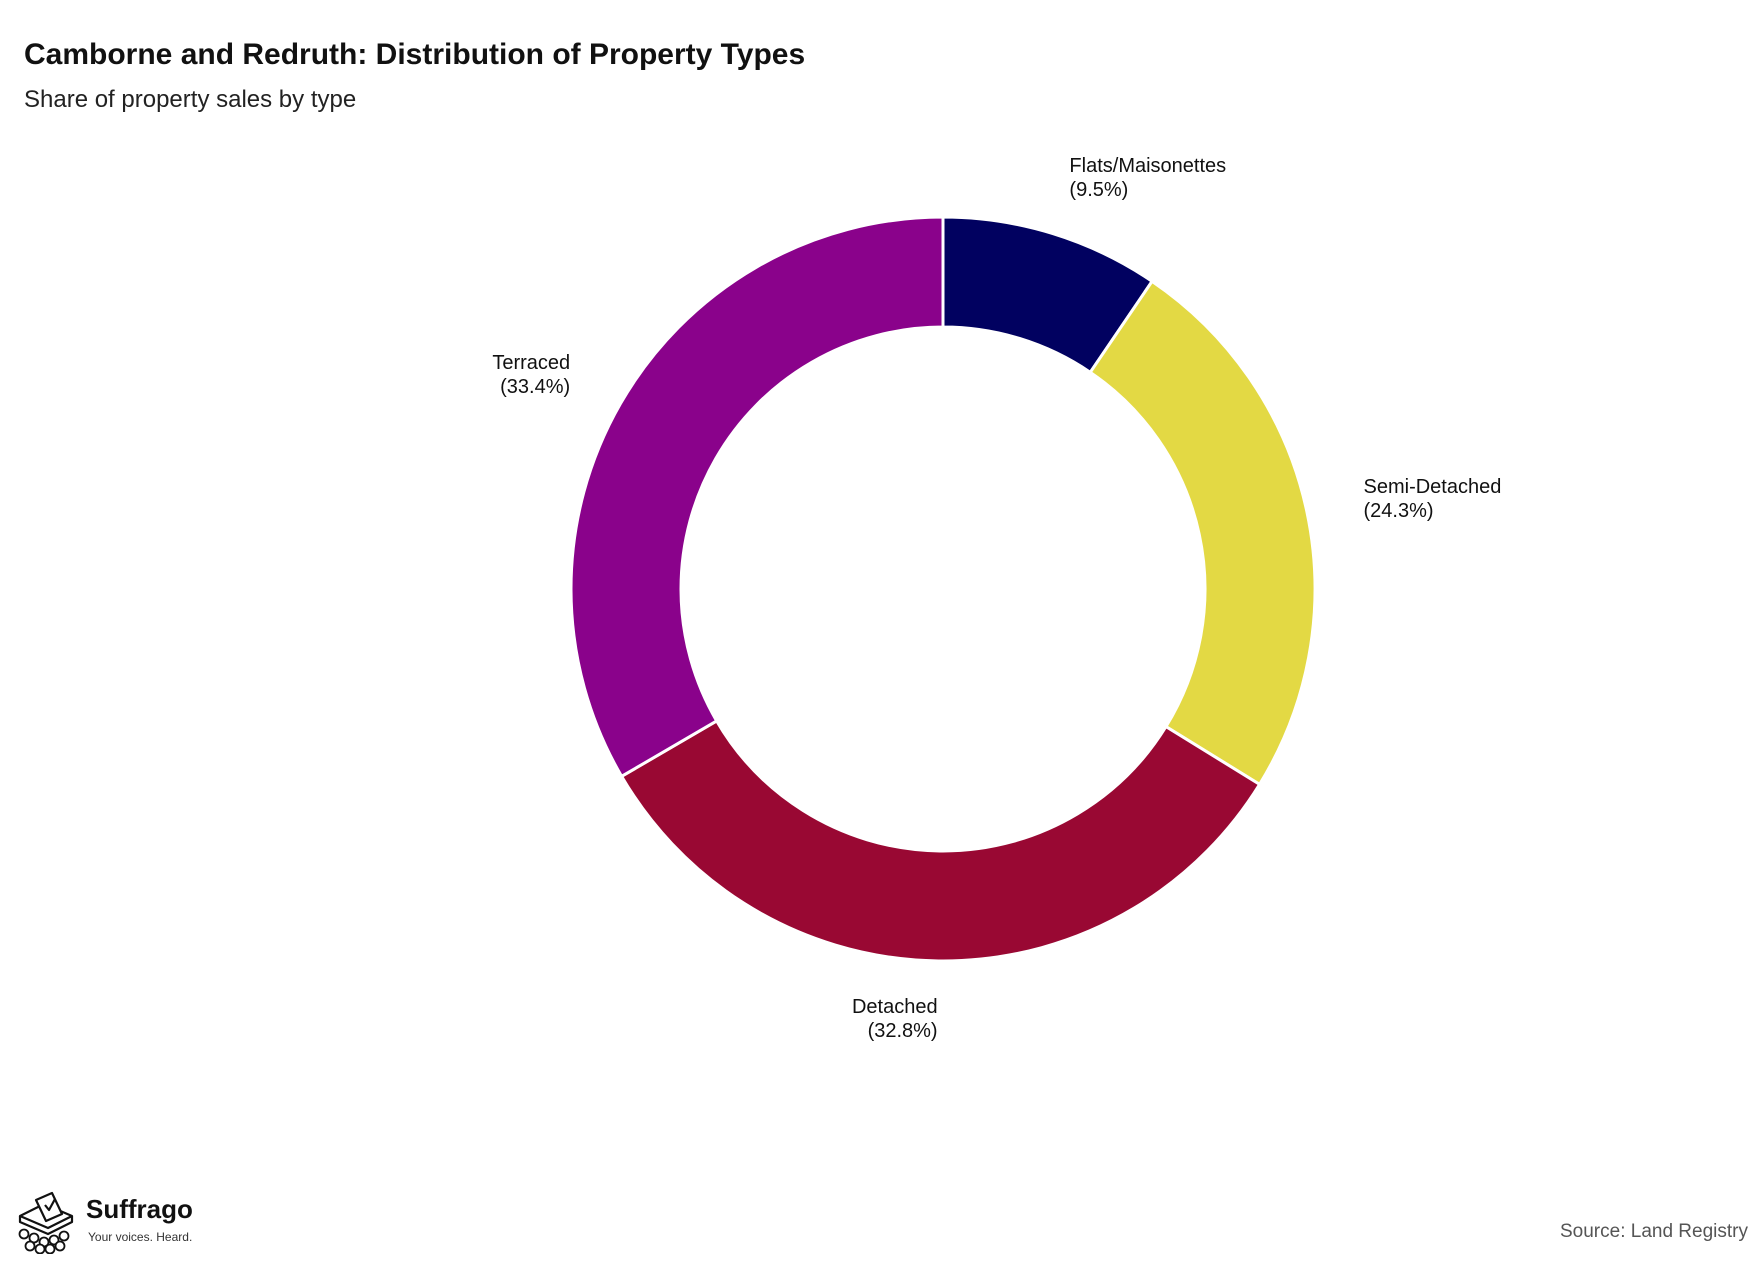 The width and height of the screenshot is (1758, 1265). I want to click on slice-label-terraced: Terraced (33.4%), so click(531, 375).